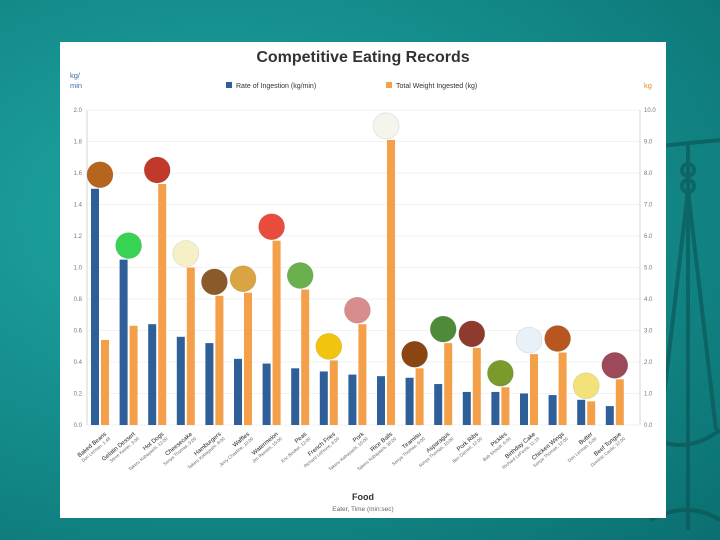 This screenshot has height=540, width=720. I want to click on tiramisu-icon, so click(414, 354).